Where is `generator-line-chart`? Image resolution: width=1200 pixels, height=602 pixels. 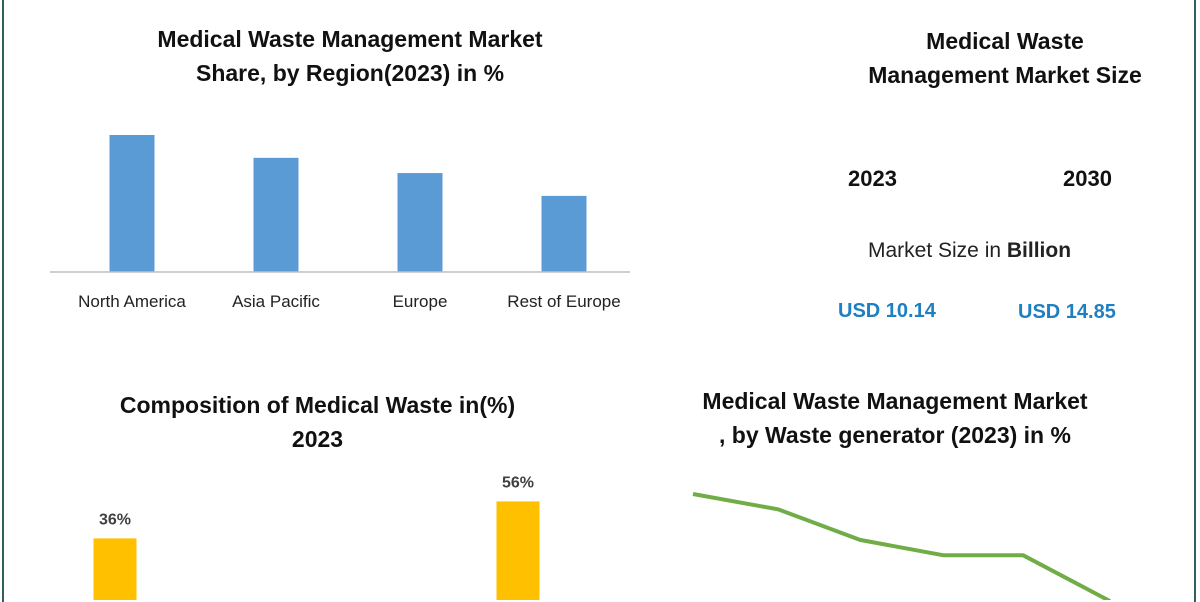 generator-line-chart is located at coordinates (900, 535).